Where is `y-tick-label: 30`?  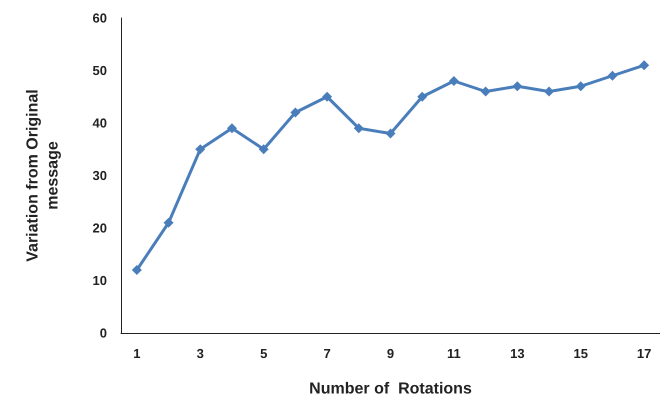
y-tick-label: 30 is located at coordinates (99, 175).